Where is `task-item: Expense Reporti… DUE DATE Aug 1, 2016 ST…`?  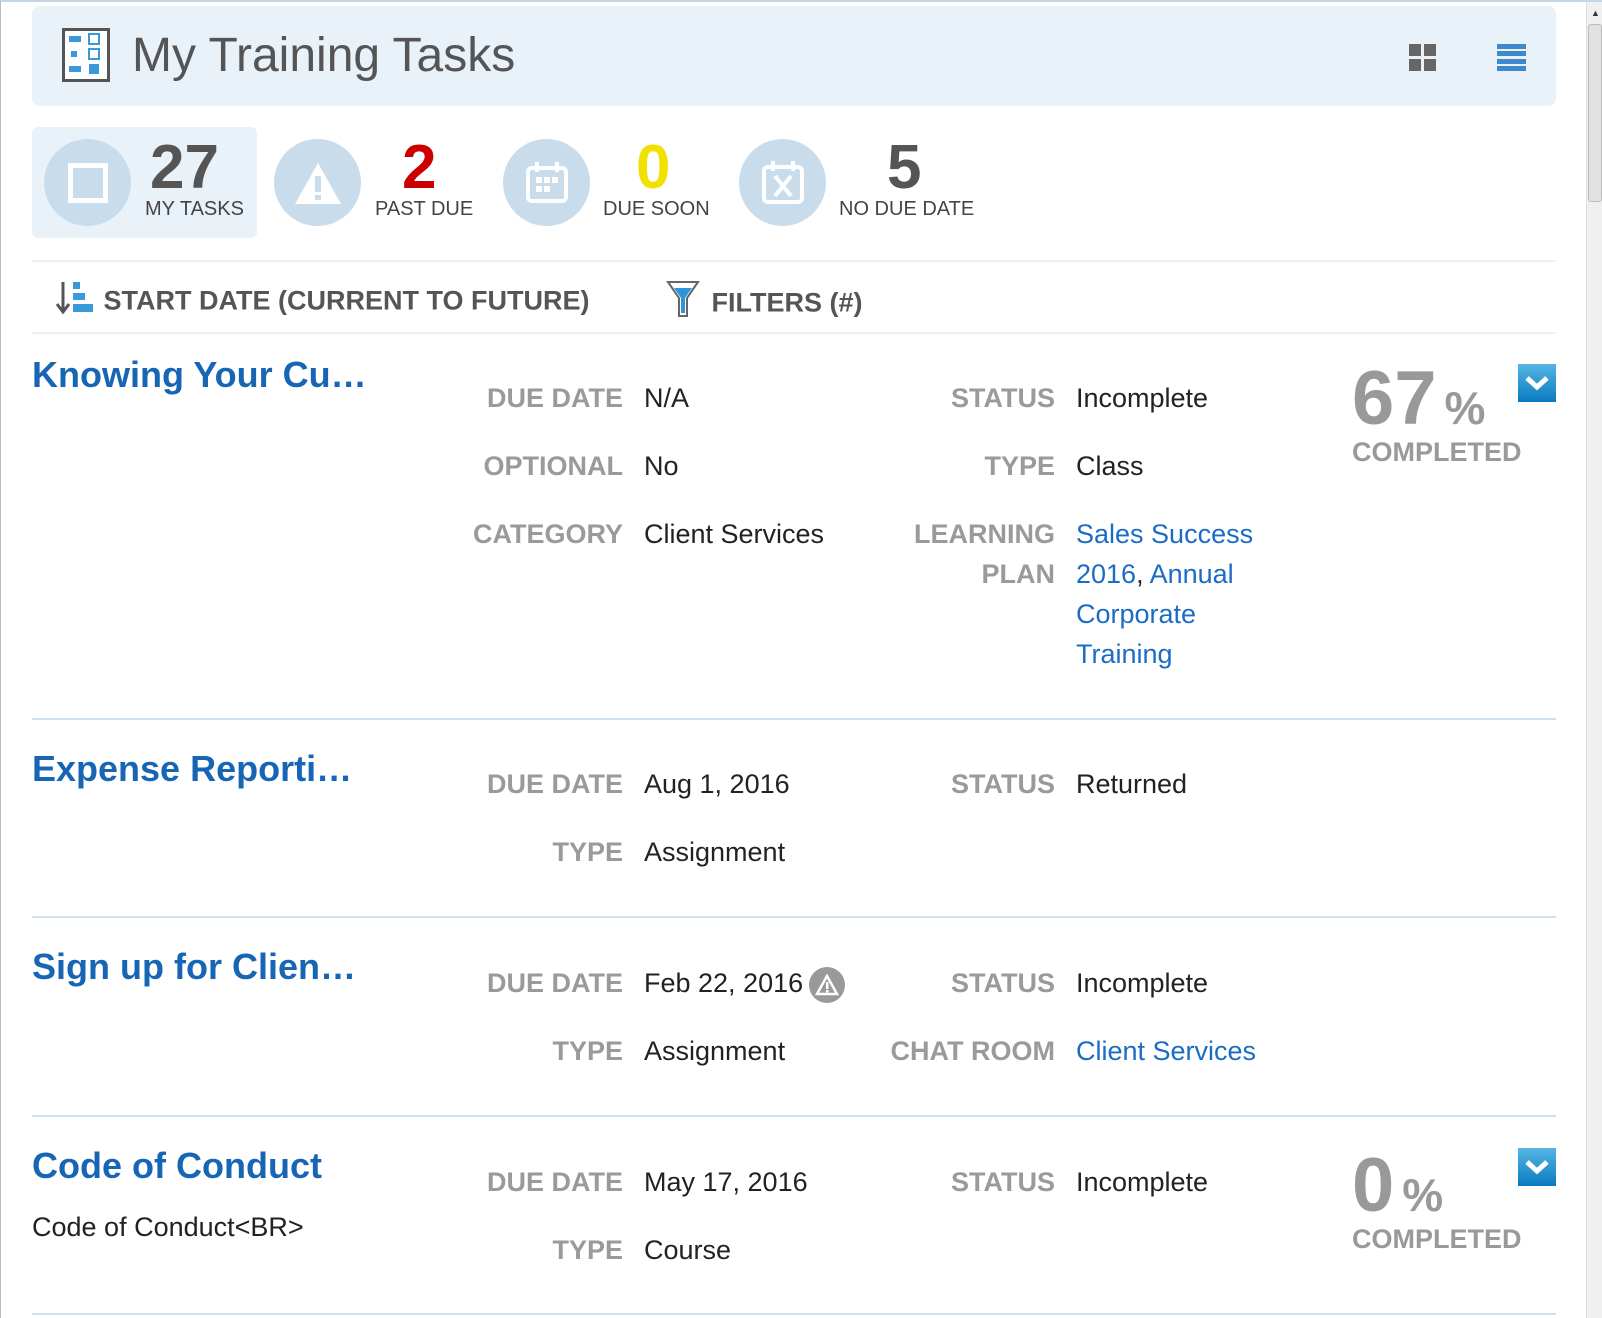 task-item: Expense Reporti… DUE DATE Aug 1, 2016 ST… is located at coordinates (791, 818).